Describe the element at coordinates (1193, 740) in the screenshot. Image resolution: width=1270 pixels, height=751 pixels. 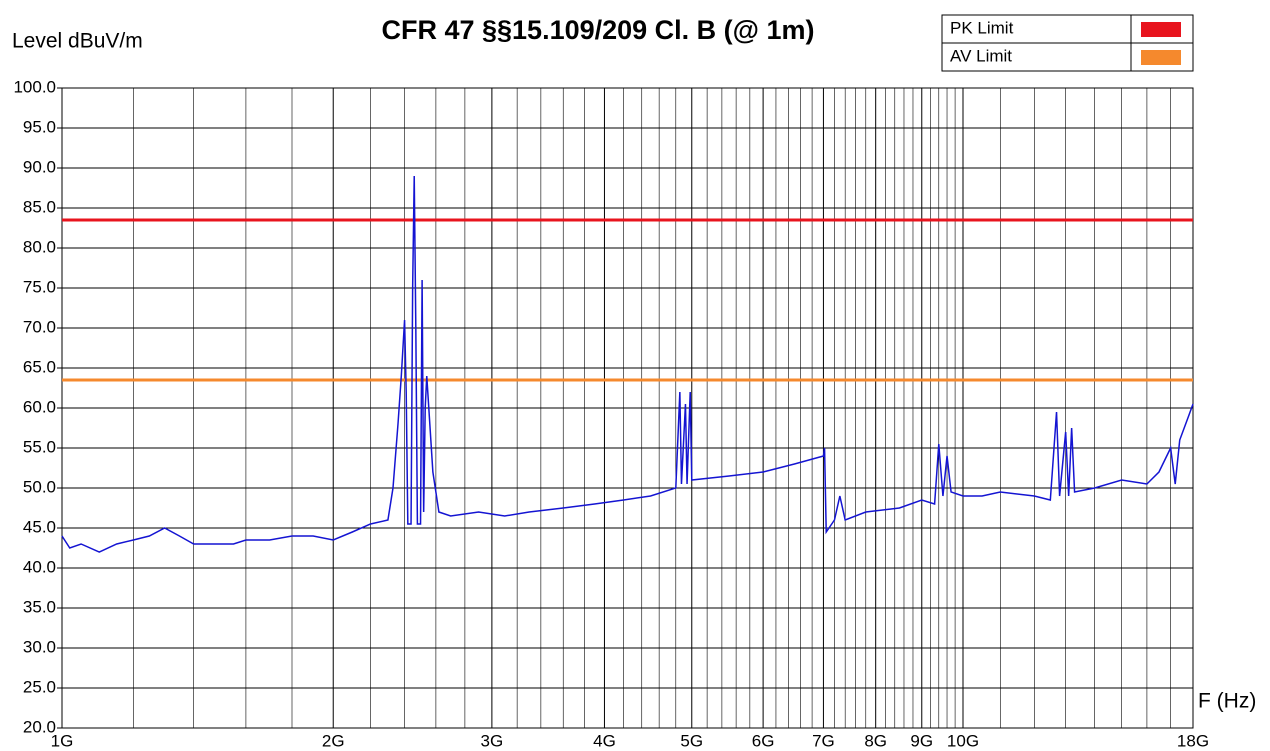
I see `x-tick-label: 18G` at that location.